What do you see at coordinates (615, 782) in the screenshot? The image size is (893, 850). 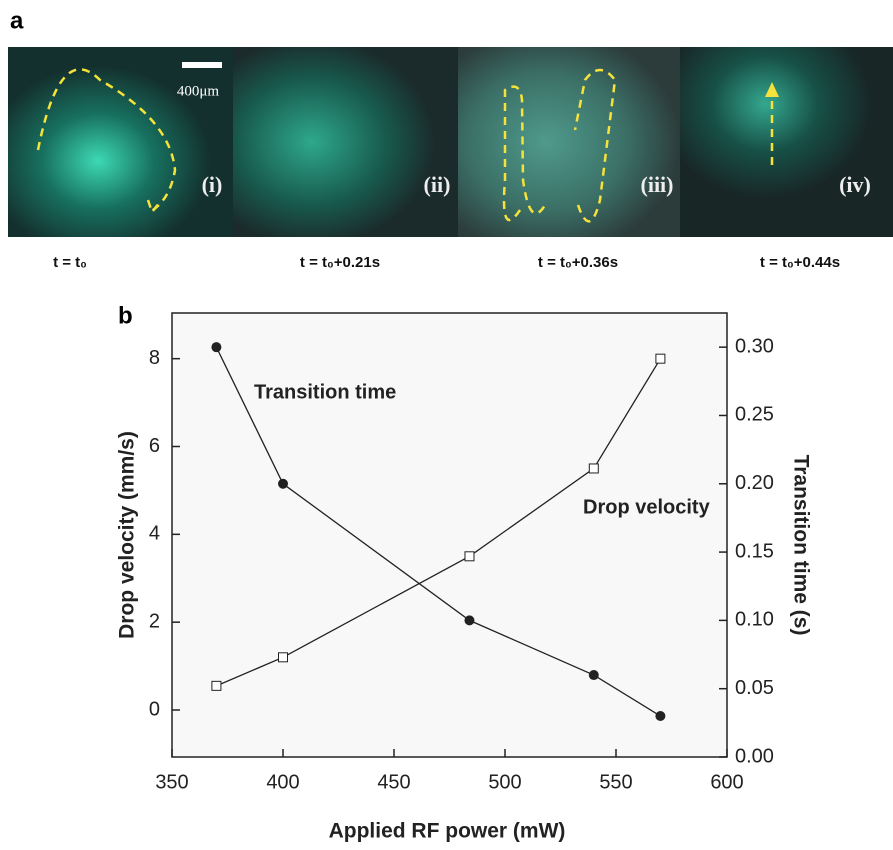 I see `x-tick-label: 550` at bounding box center [615, 782].